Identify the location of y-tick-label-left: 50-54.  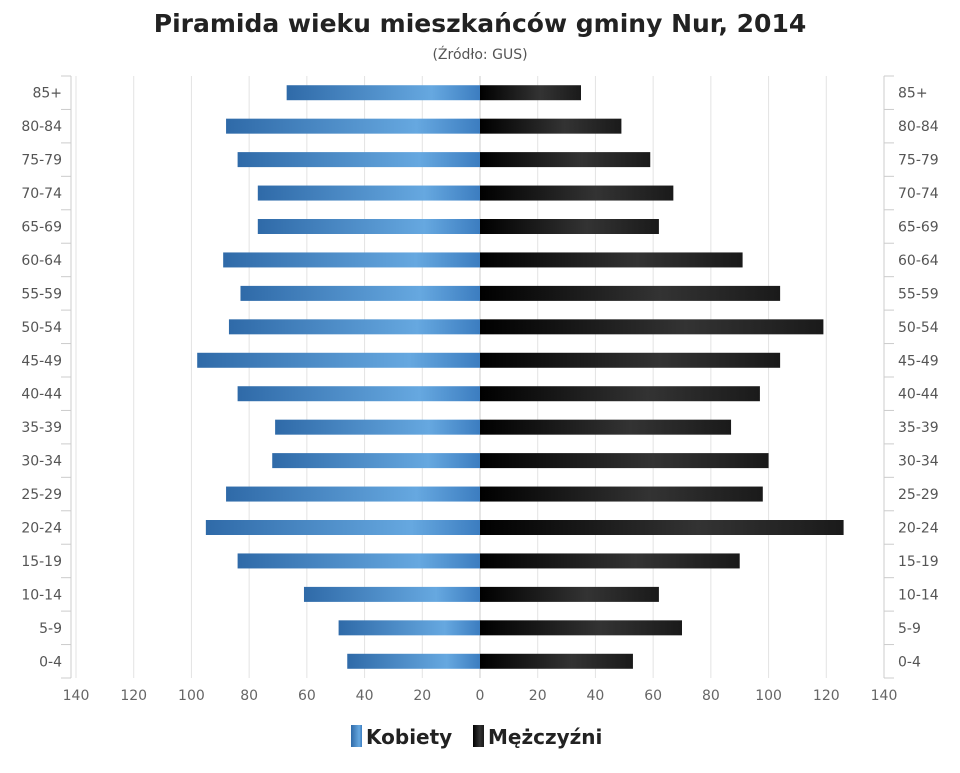
(41, 328).